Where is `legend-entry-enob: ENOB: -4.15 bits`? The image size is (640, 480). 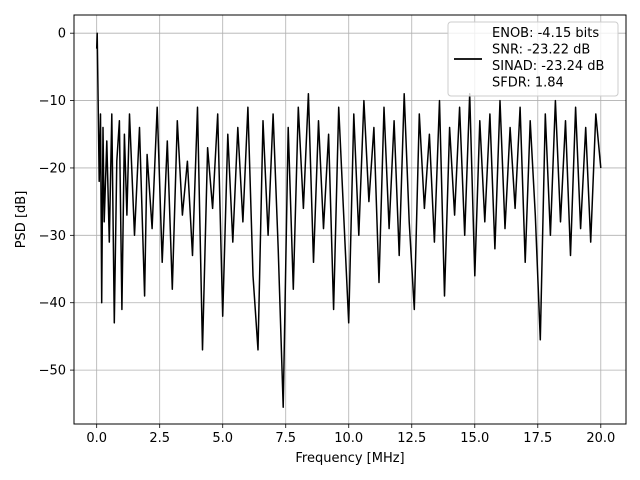
legend-entry-enob: ENOB: -4.15 bits is located at coordinates (545, 33).